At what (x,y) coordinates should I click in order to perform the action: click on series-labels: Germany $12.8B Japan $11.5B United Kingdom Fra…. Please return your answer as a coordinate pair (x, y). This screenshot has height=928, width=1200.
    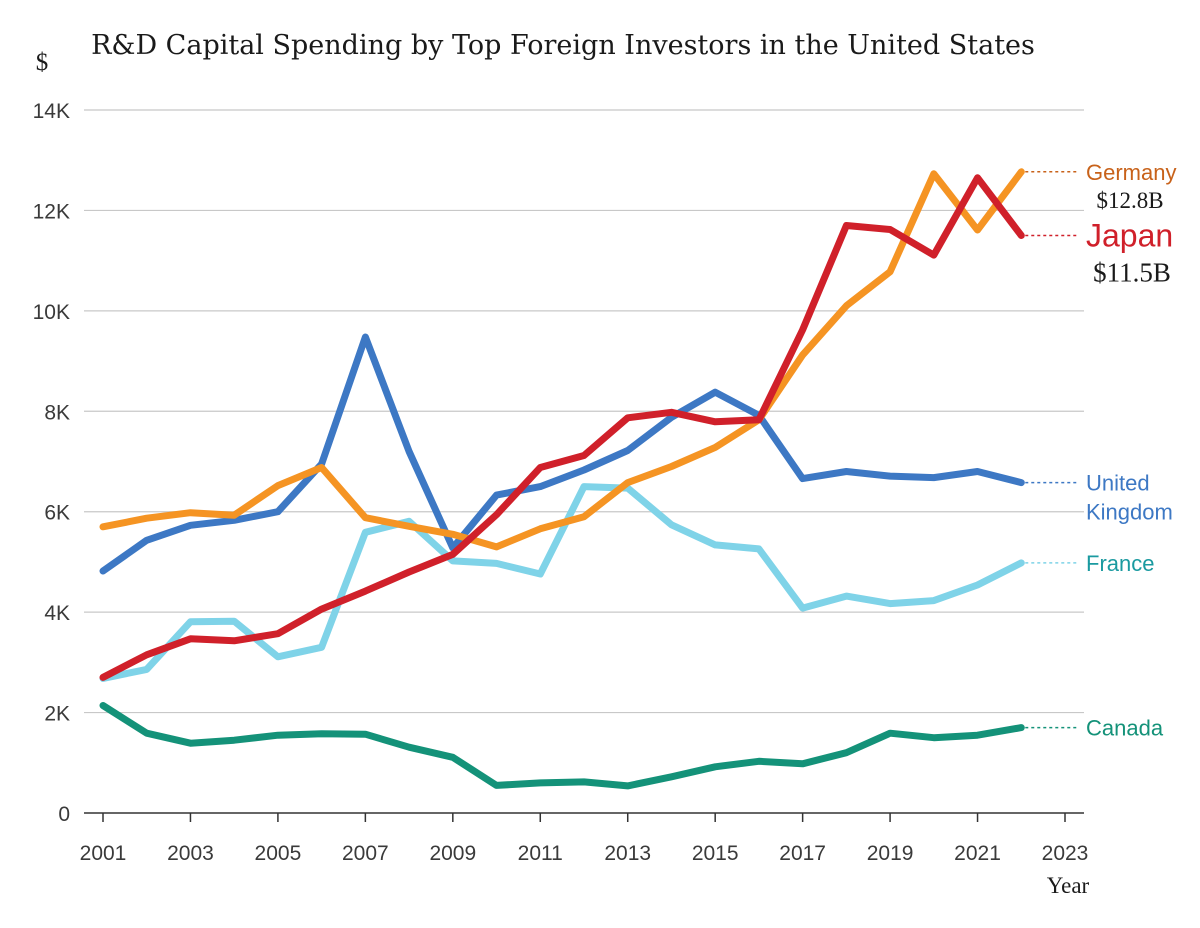
    Looking at the image, I should click on (1100, 450).